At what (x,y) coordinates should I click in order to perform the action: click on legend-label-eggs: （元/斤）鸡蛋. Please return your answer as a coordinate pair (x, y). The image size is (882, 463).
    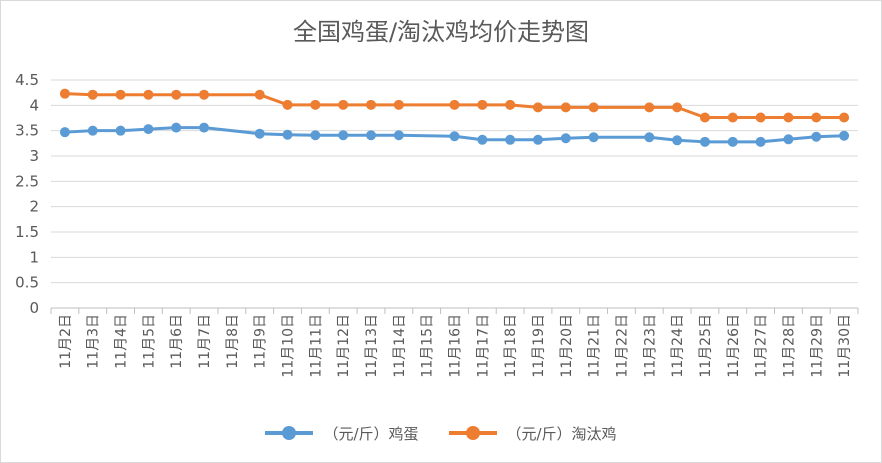
    Looking at the image, I should click on (371, 433).